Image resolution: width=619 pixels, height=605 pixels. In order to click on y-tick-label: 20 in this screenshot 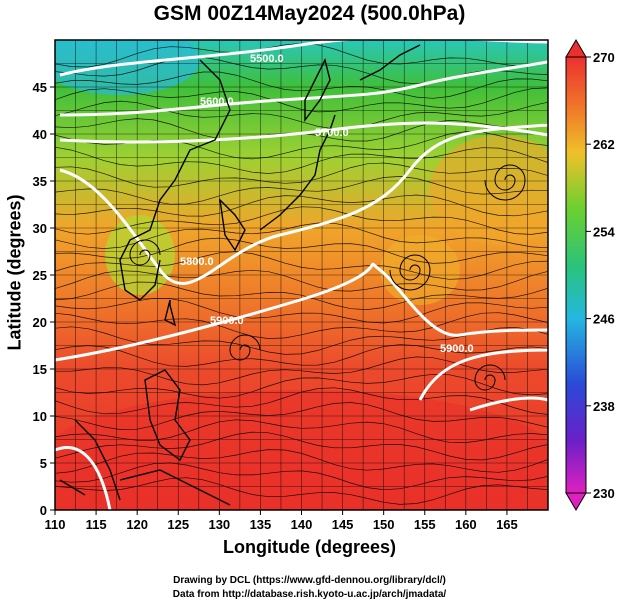, I will do `click(40, 322)`.